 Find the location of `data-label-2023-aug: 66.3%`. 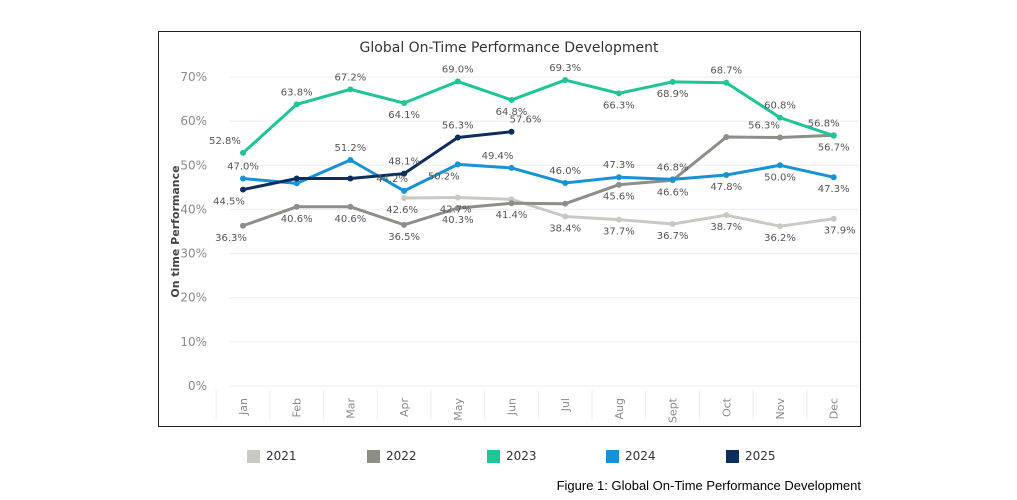

data-label-2023-aug: 66.3% is located at coordinates (619, 105).